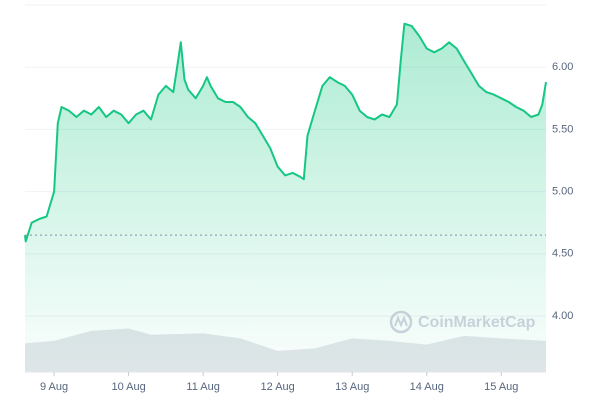 This screenshot has width=600, height=410. I want to click on x-tick-label: 13 Aug, so click(352, 387).